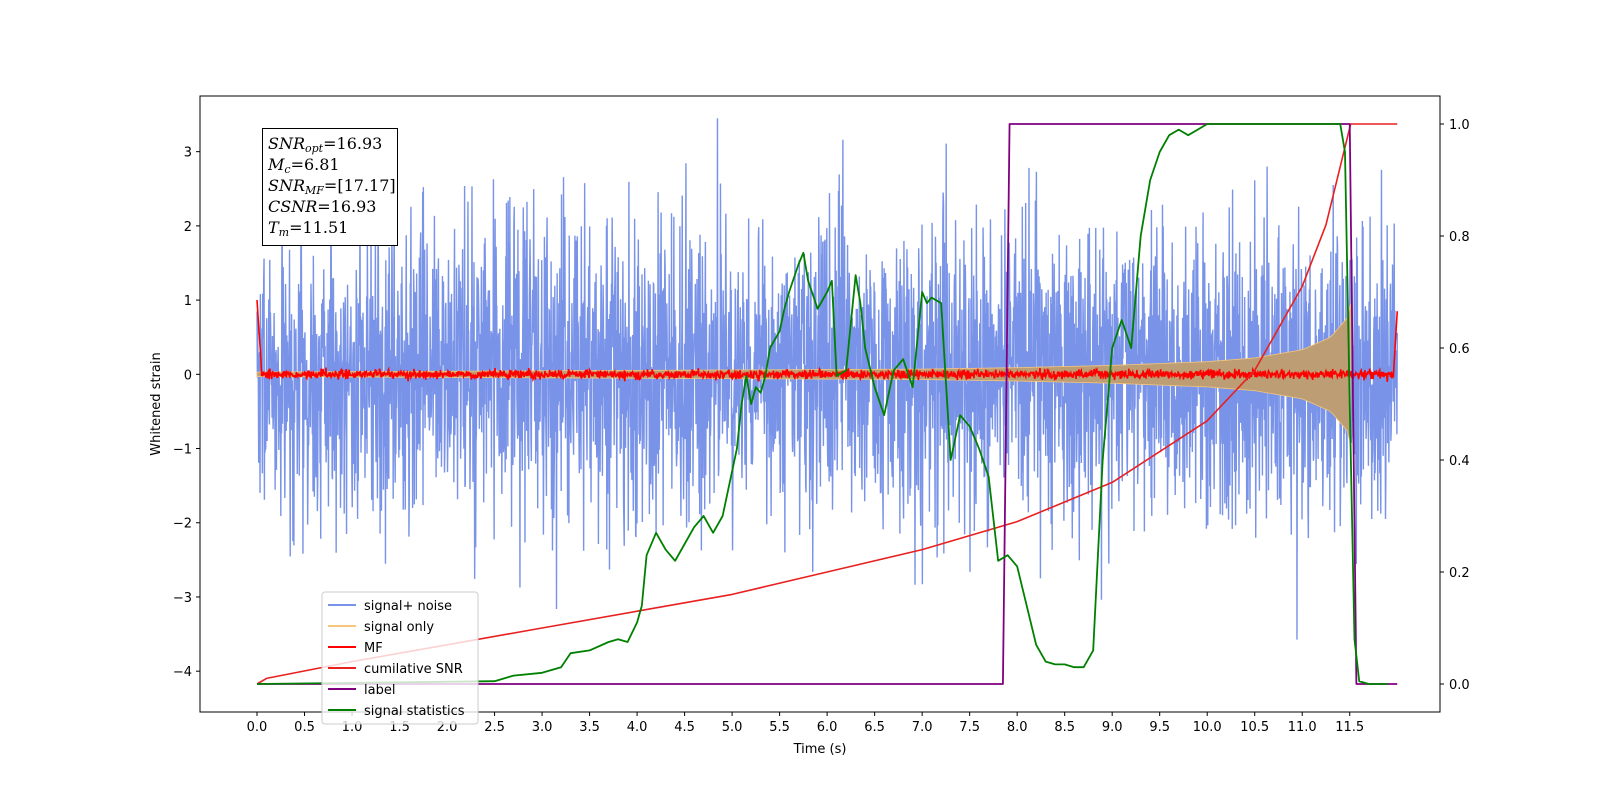 This screenshot has width=1600, height=800. I want to click on legend-box, so click(400, 658).